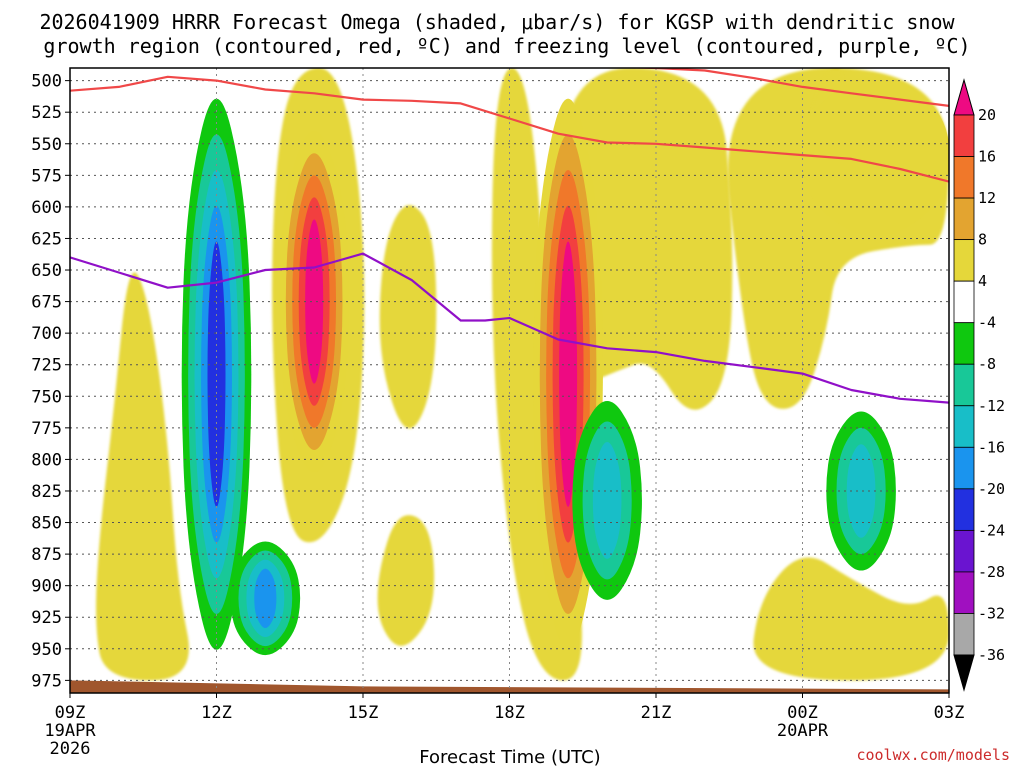 This screenshot has width=1024, height=768. What do you see at coordinates (46, 113) in the screenshot?
I see `y-tick-label: 525` at bounding box center [46, 113].